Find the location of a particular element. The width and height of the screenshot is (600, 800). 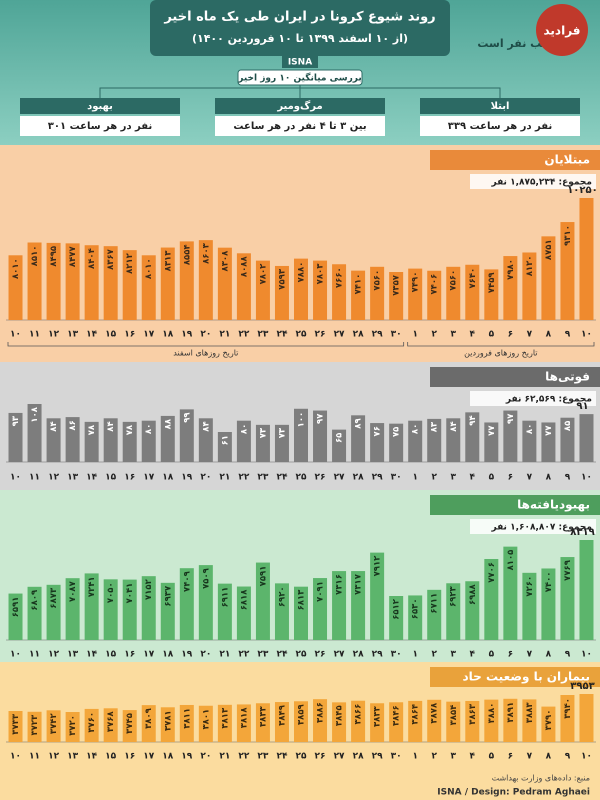

bar-value-label: ۳۷۴۵ is located at coordinates (130, 723).